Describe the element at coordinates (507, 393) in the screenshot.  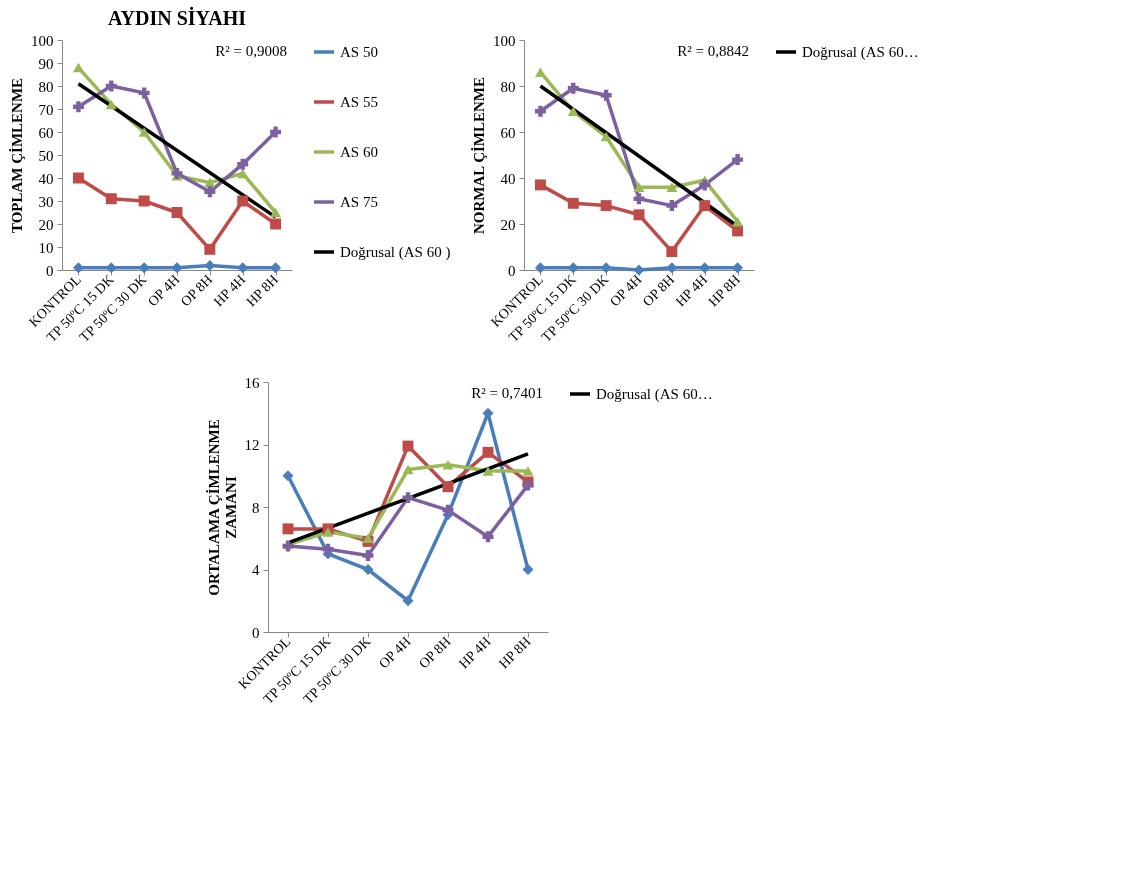
I see `annotation: R² = 0,7401` at that location.